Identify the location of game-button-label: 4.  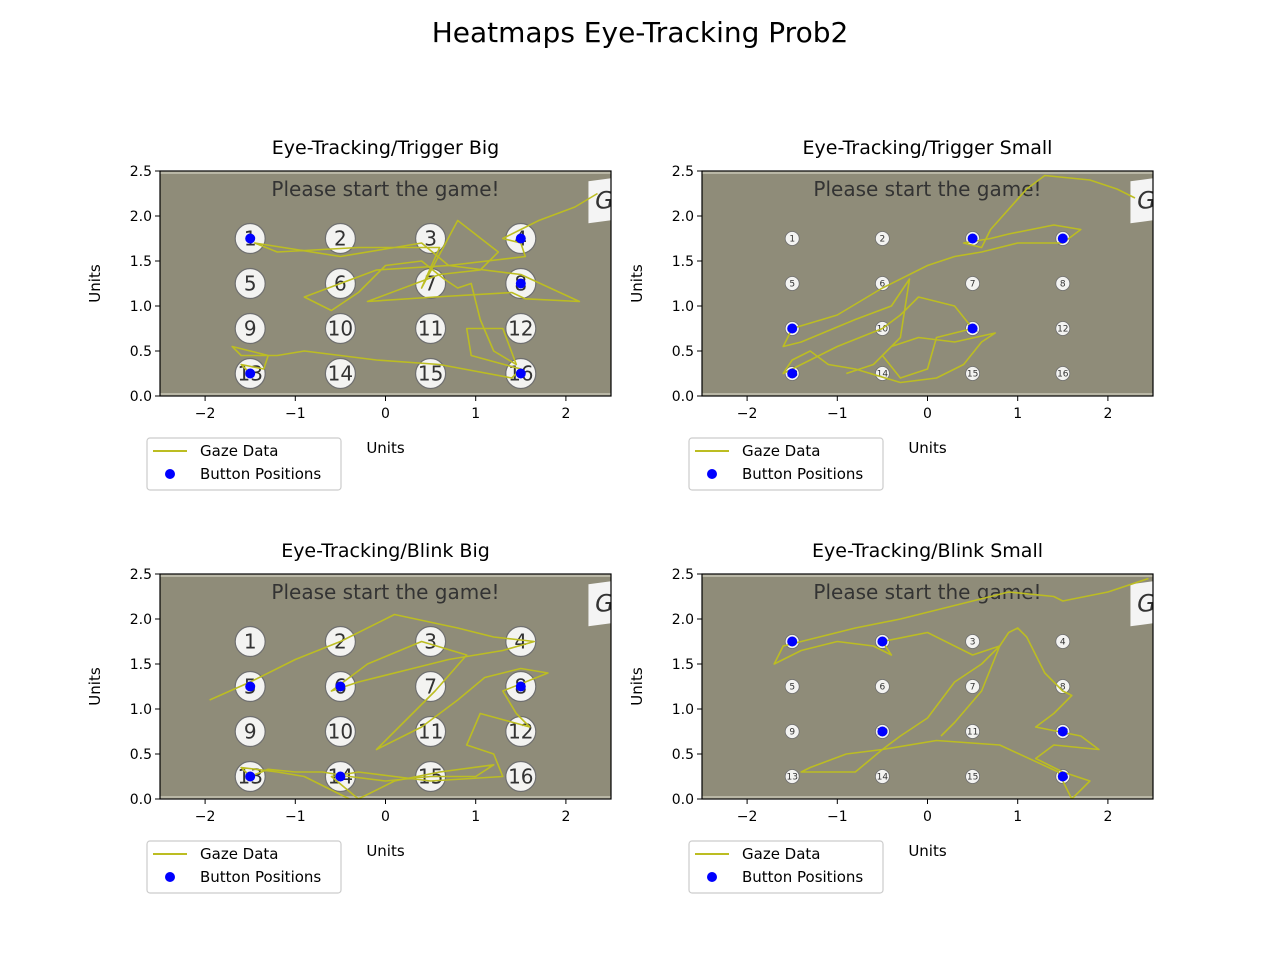
(520, 642).